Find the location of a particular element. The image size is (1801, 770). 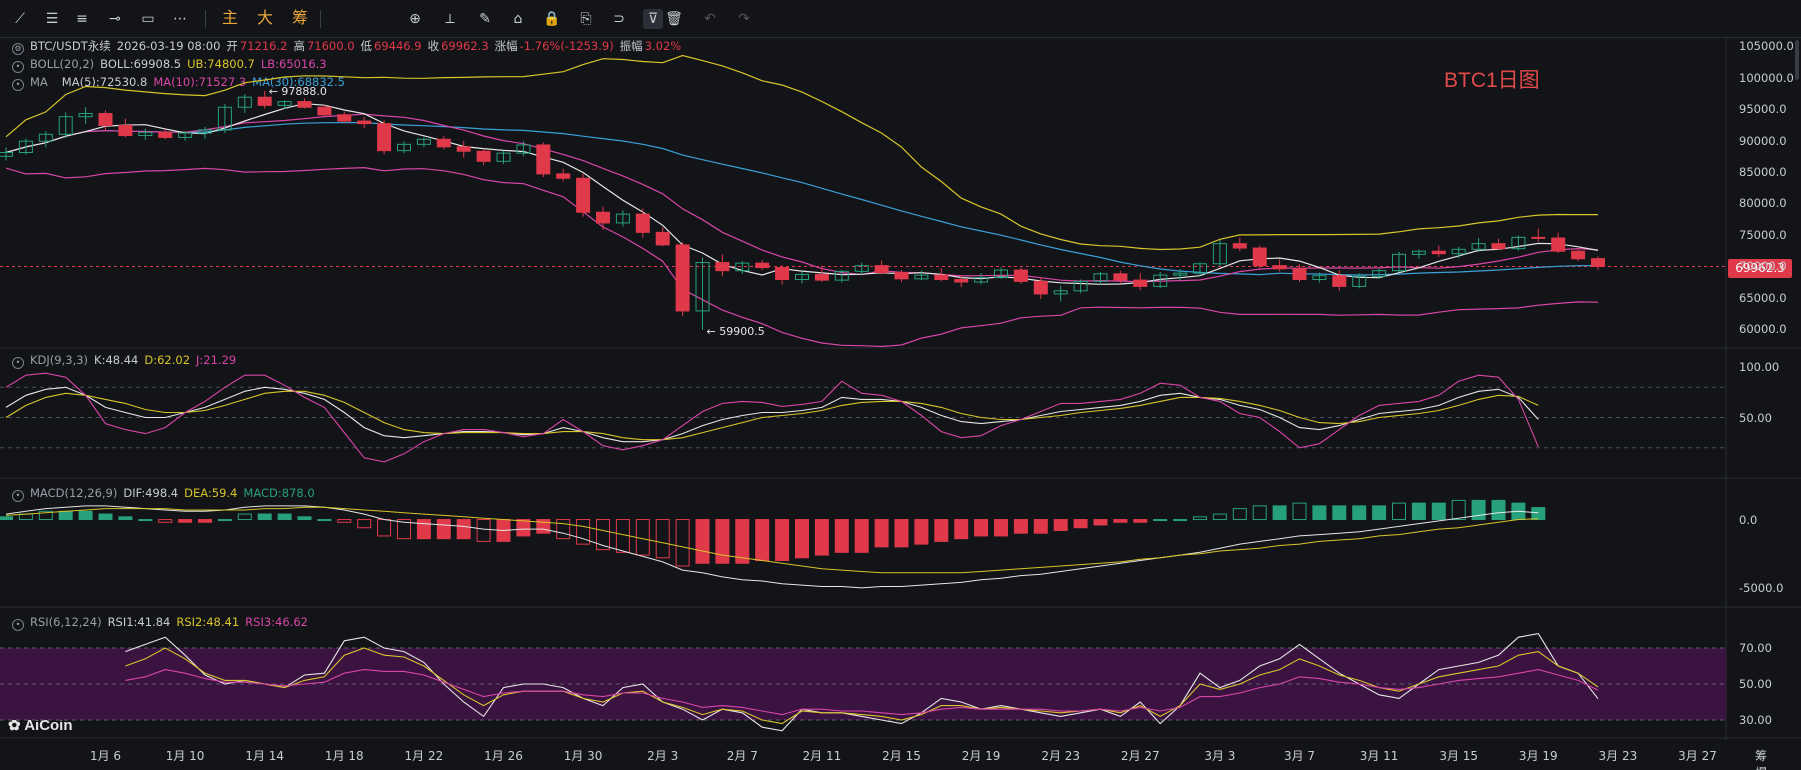

lock-icon: 🔒 is located at coordinates (552, 19).